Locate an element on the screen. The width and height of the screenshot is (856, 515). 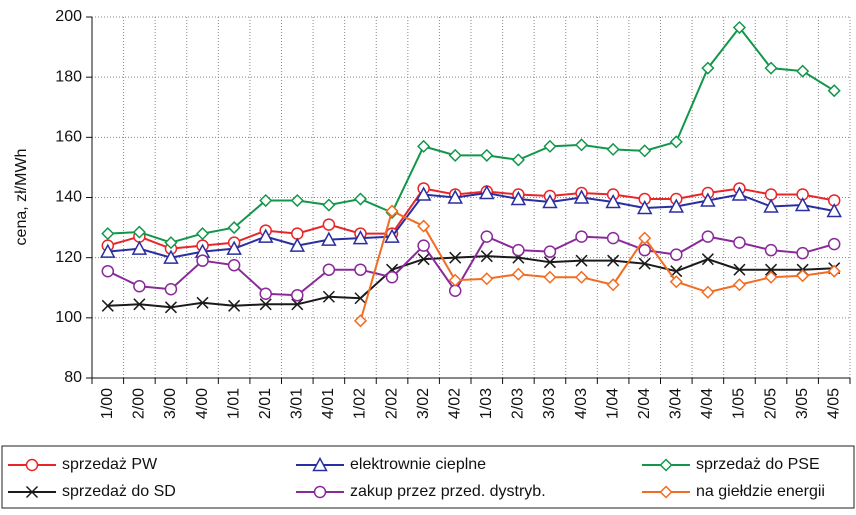
y-tick-label: 80 is located at coordinates (73, 377).